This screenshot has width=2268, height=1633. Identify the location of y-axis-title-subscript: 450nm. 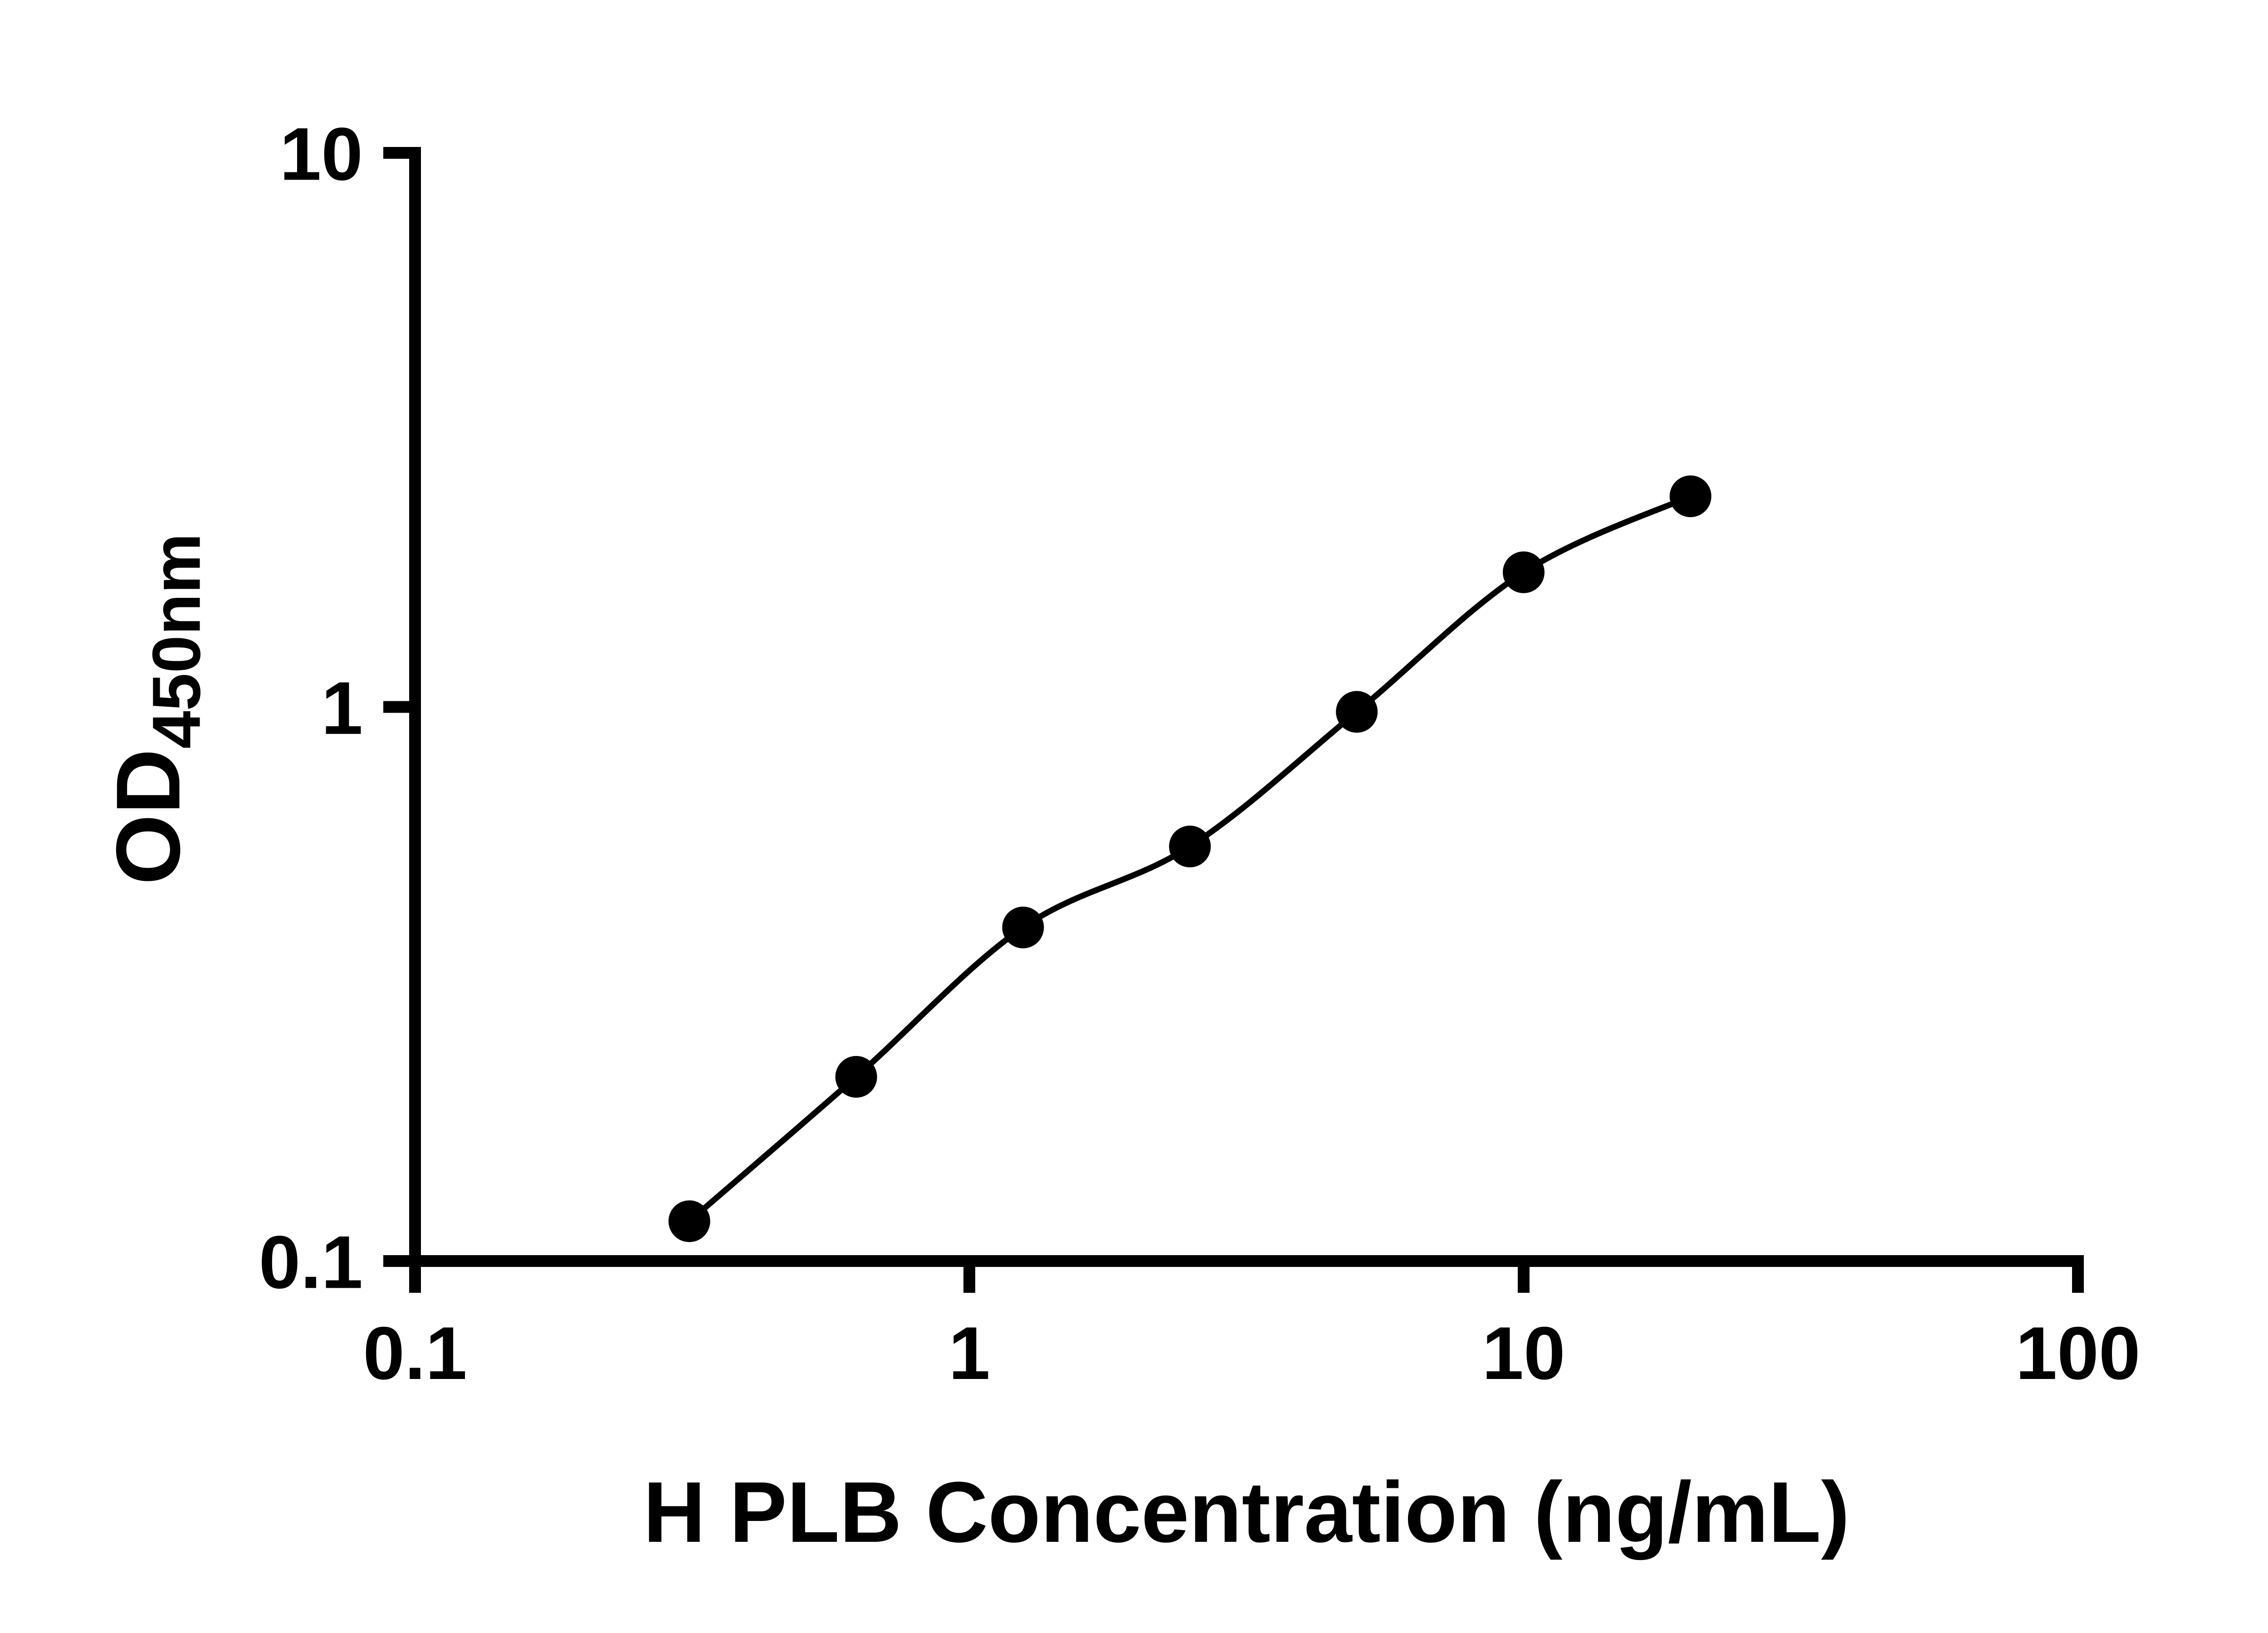
(177, 641).